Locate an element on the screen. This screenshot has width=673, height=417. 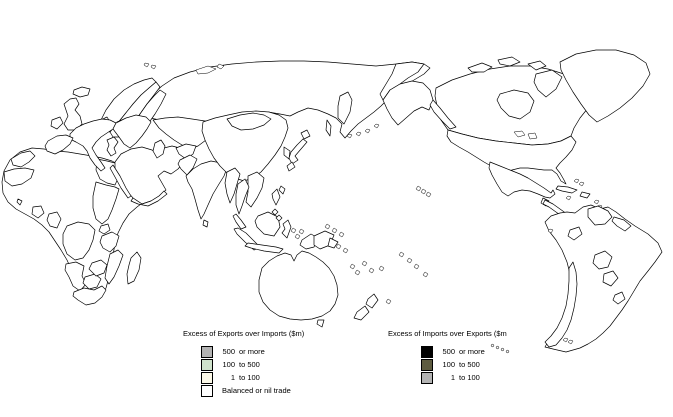
region-drc is located at coordinates (79, 241).